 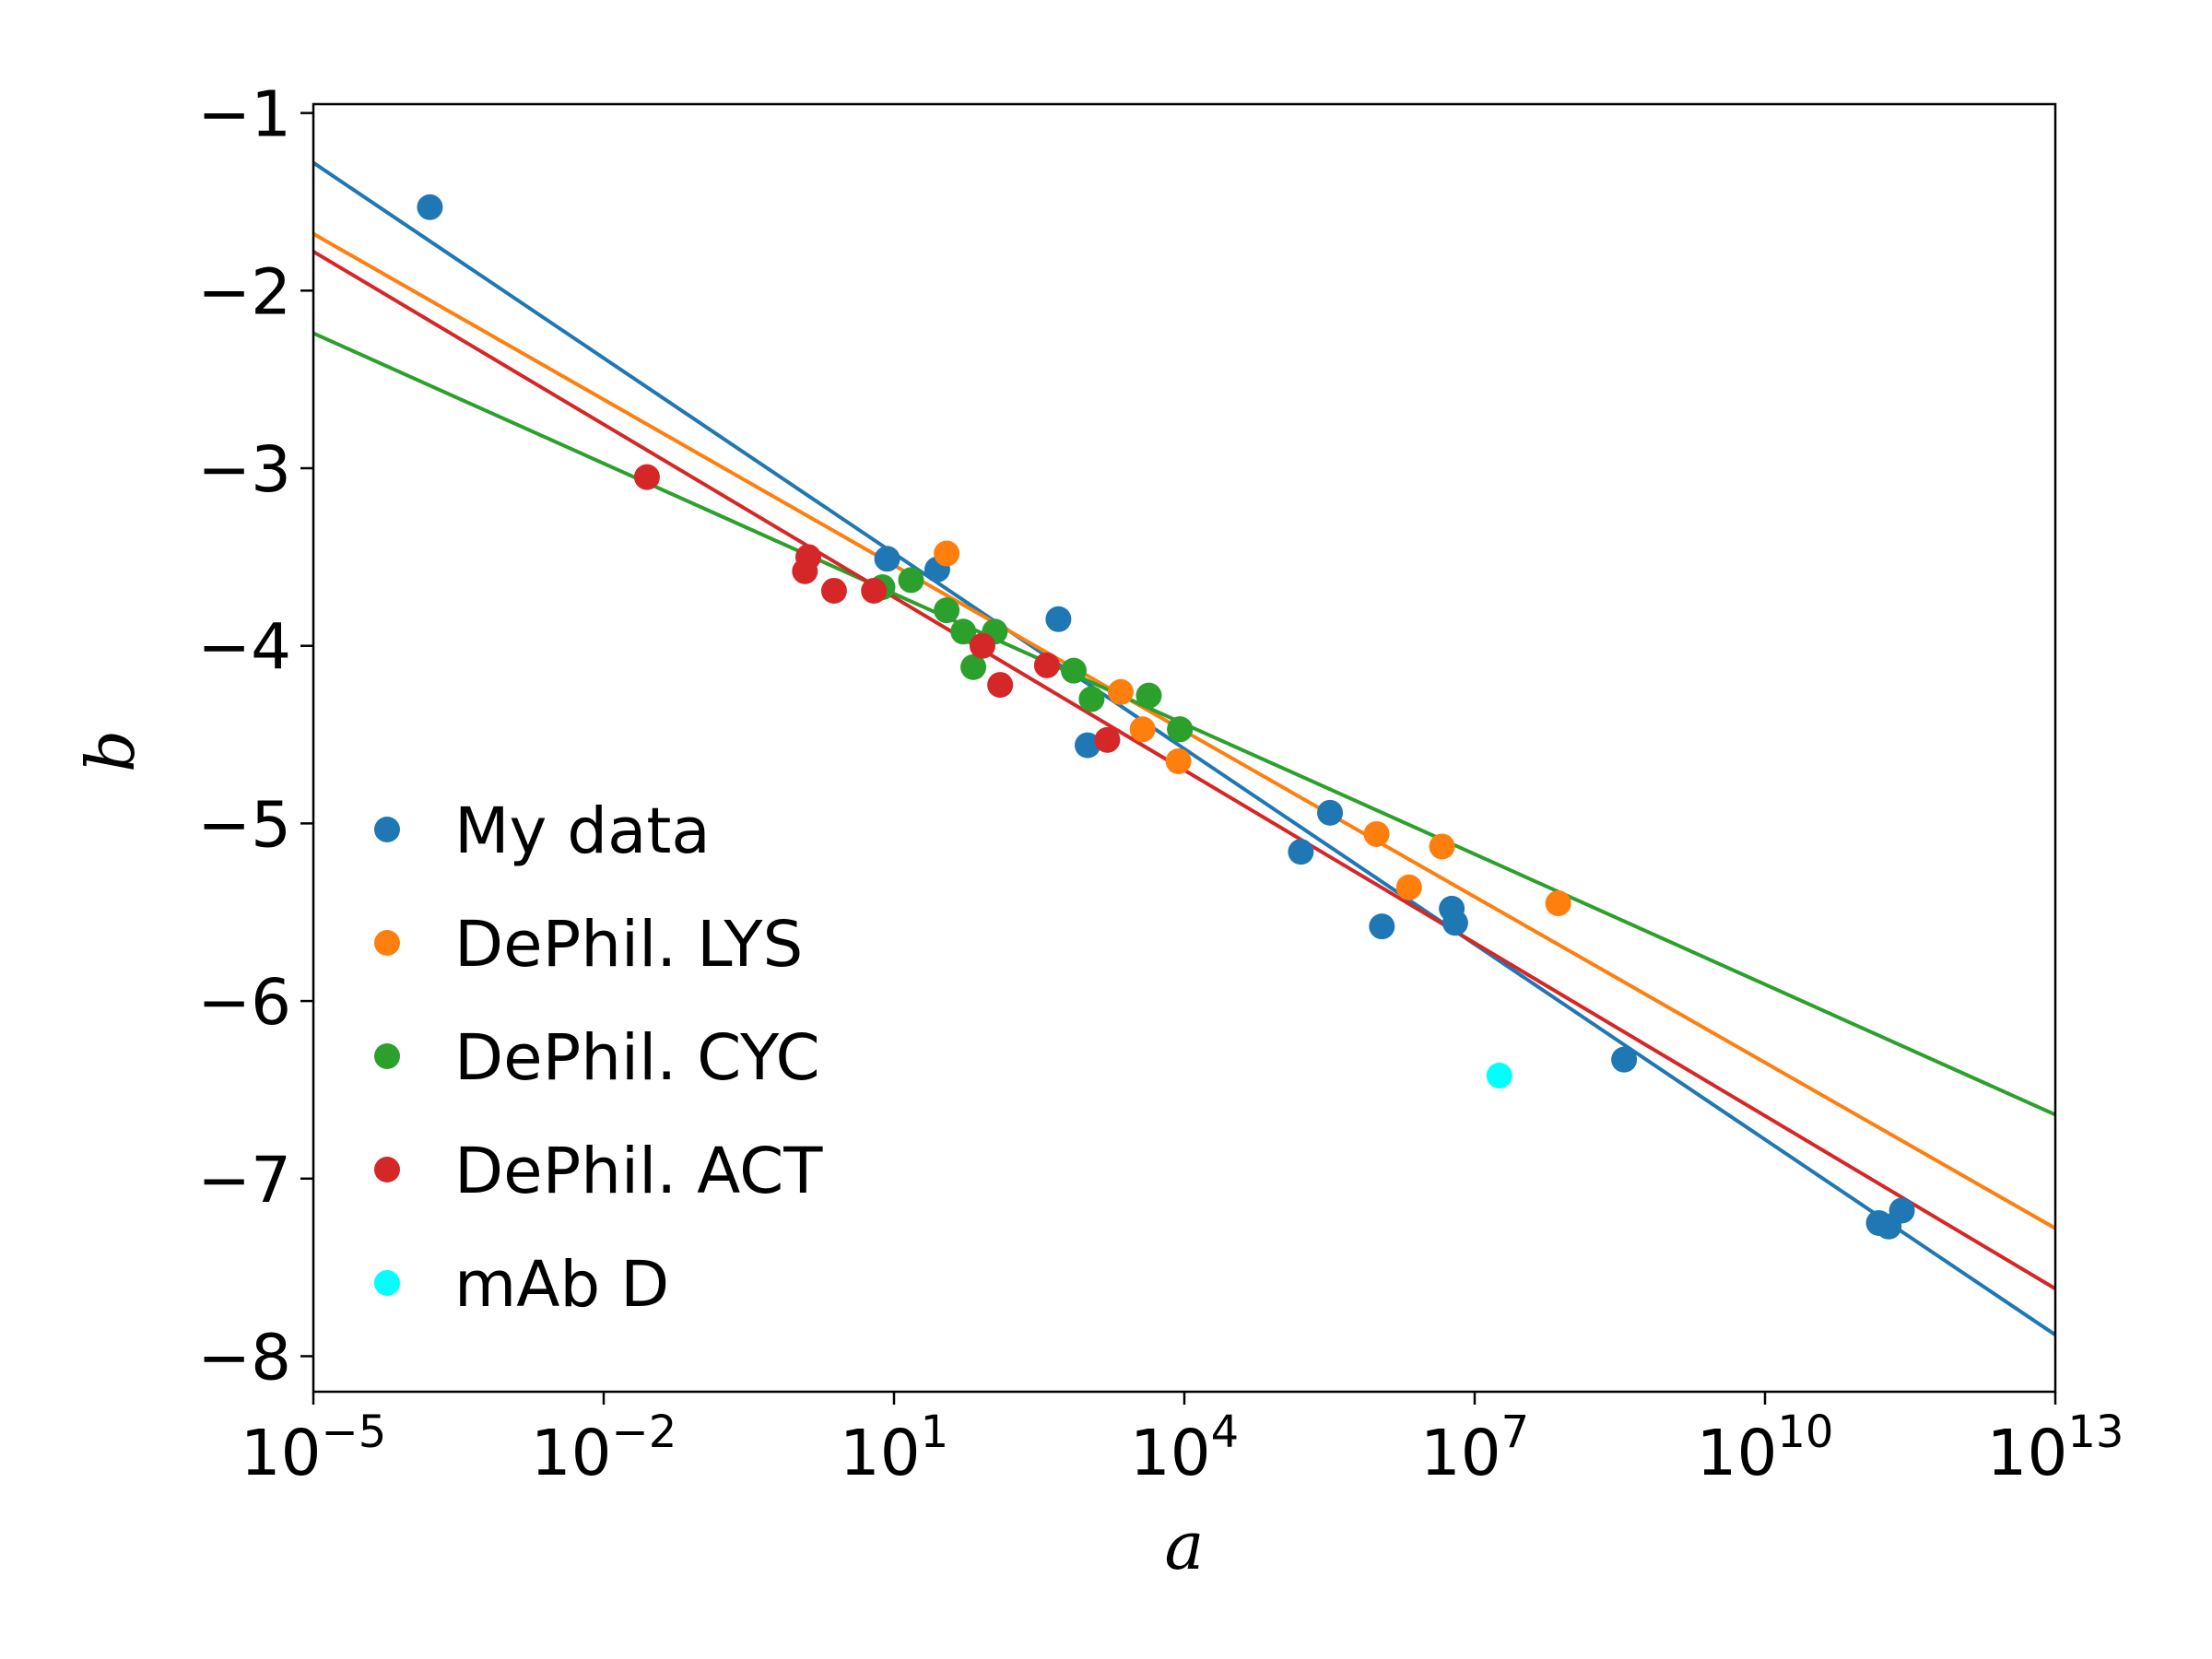 What do you see at coordinates (244, 292) in the screenshot?
I see `y-tick-label: −2` at bounding box center [244, 292].